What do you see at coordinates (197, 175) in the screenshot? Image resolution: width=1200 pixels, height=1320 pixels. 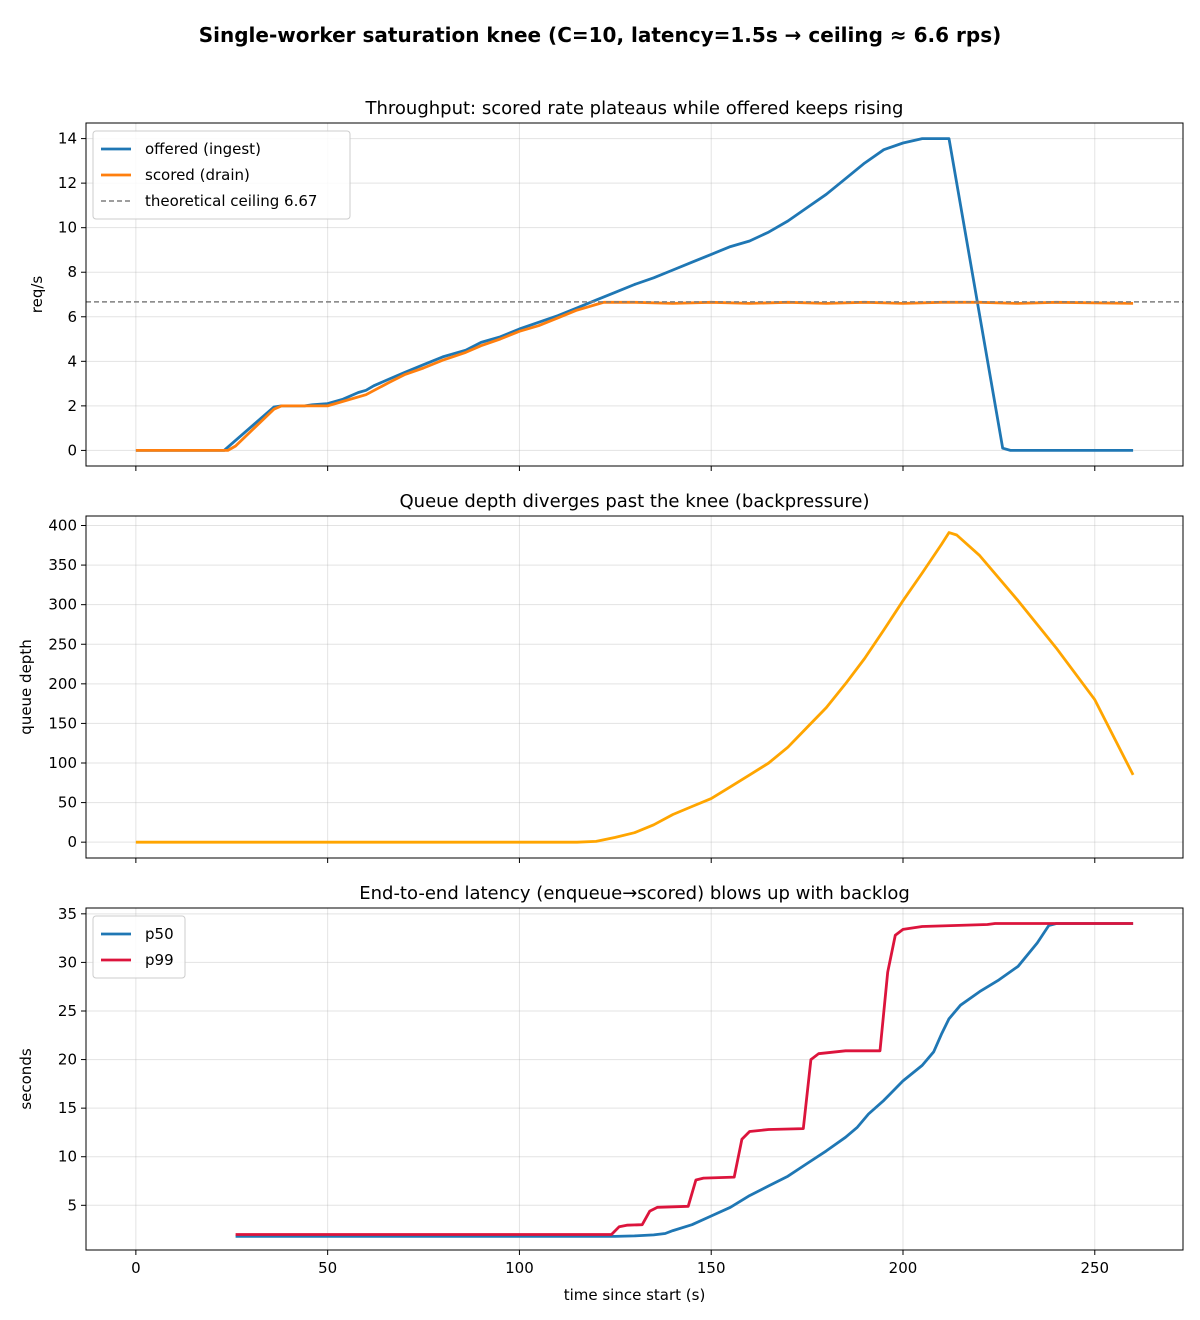 I see `legend-entry: scored (drain)` at bounding box center [197, 175].